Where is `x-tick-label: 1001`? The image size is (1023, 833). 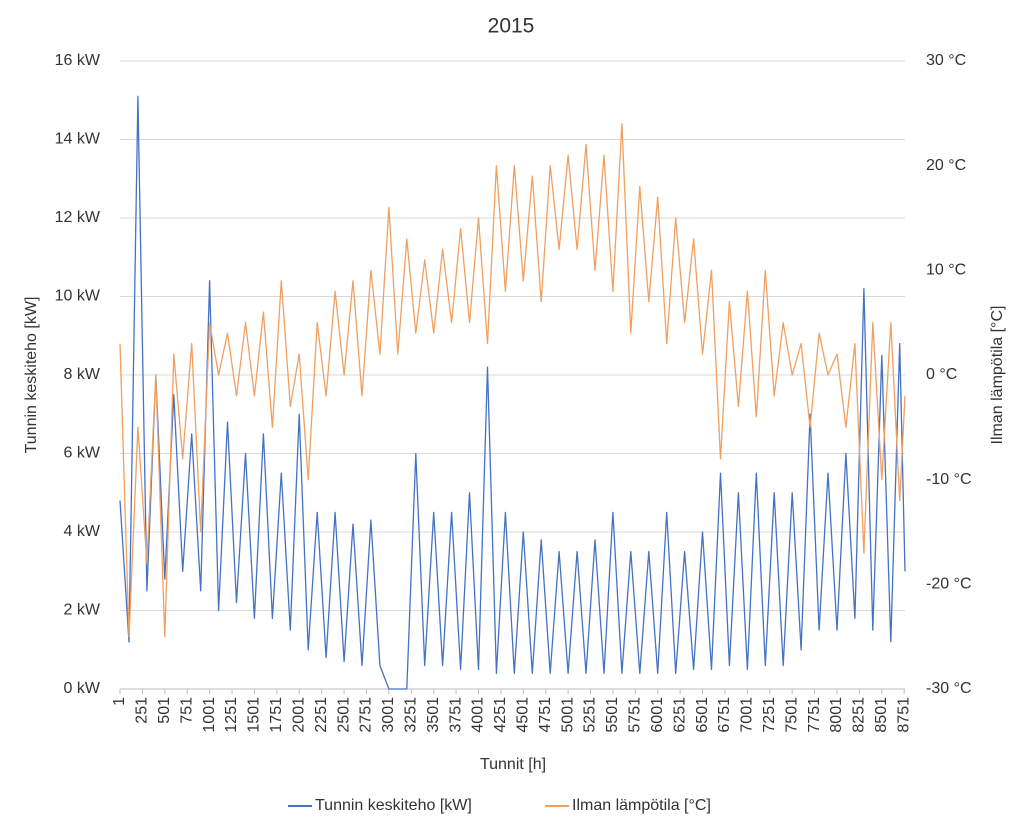
x-tick-label: 1001 is located at coordinates (209, 715).